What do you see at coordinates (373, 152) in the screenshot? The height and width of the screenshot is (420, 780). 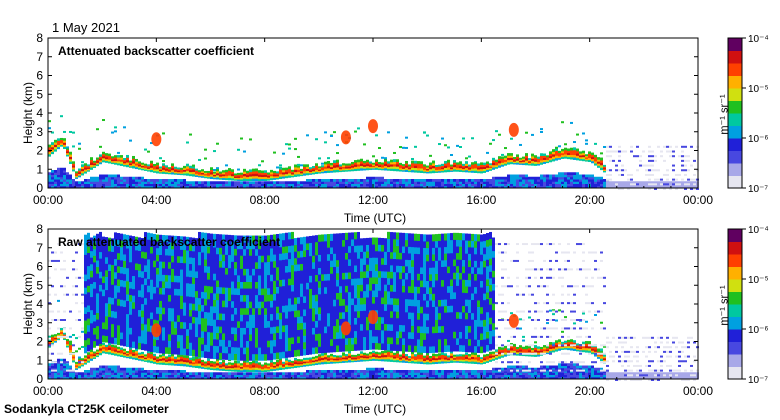 I see `backscatter-field` at bounding box center [373, 152].